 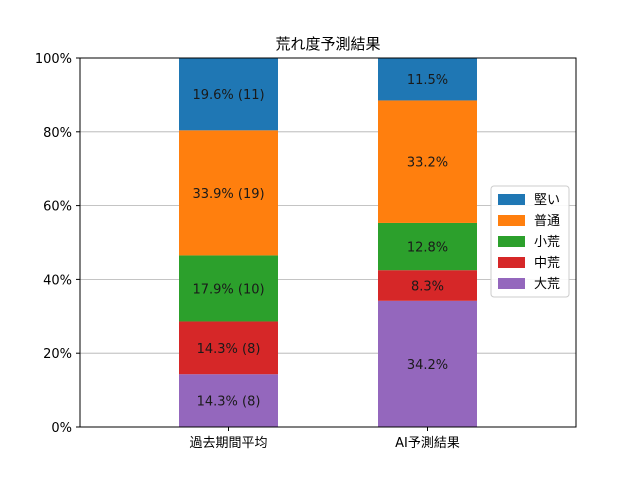 What do you see at coordinates (53, 59) in the screenshot?
I see `y-tick-label: 100%` at bounding box center [53, 59].